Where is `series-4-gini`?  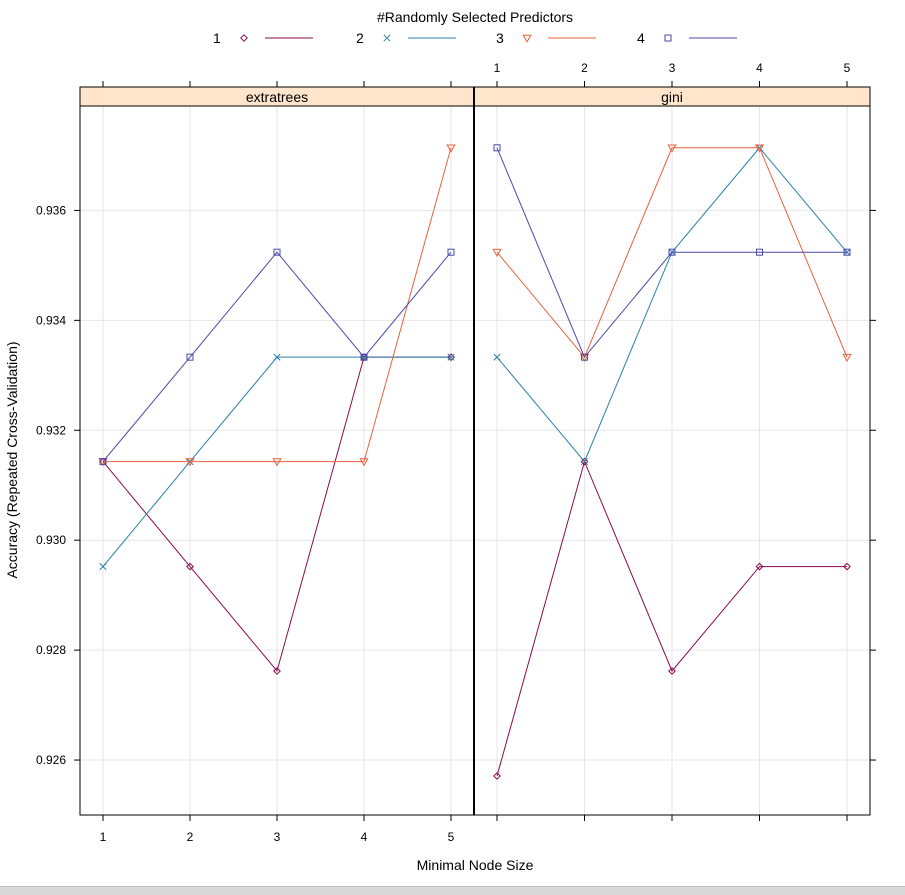 series-4-gini is located at coordinates (672, 252).